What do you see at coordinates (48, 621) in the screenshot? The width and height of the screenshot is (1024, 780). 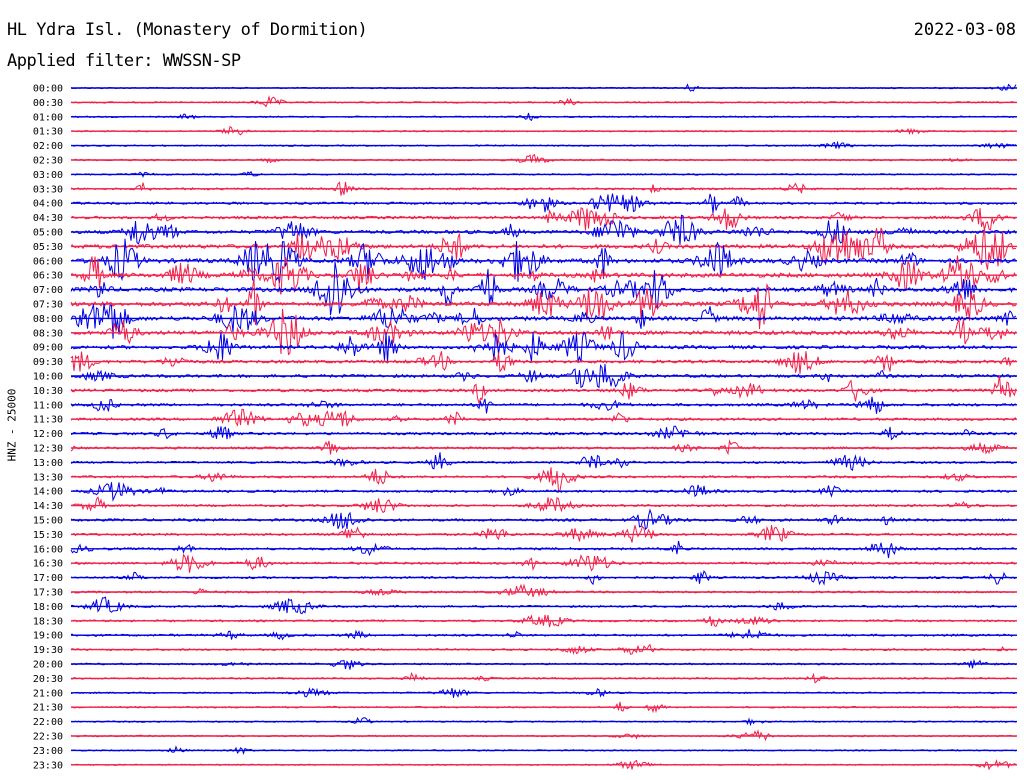 I see `time-tick-label: 18:30` at bounding box center [48, 621].